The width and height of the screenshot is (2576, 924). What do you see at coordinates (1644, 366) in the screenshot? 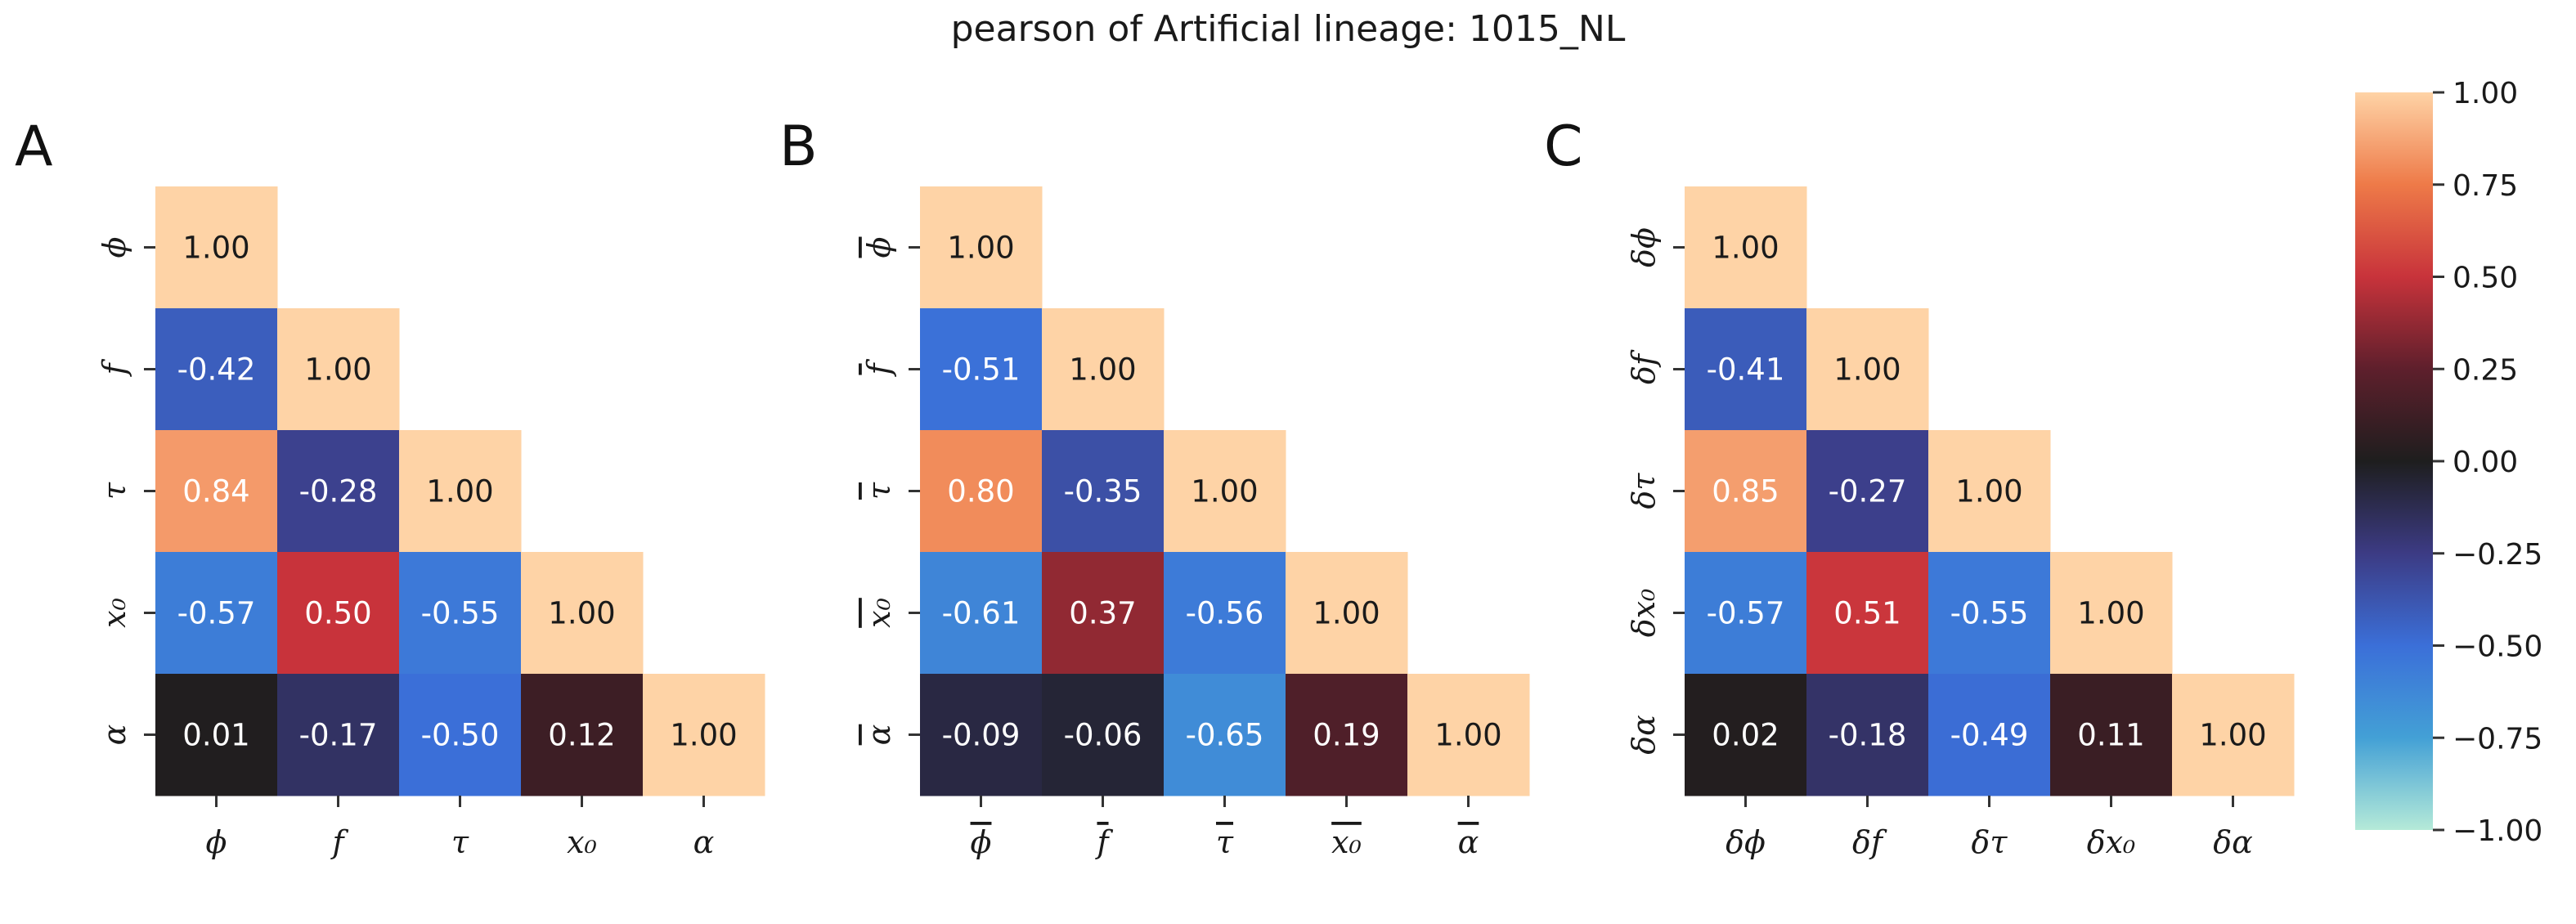
I see `y-tick-label: δf` at bounding box center [1644, 366].